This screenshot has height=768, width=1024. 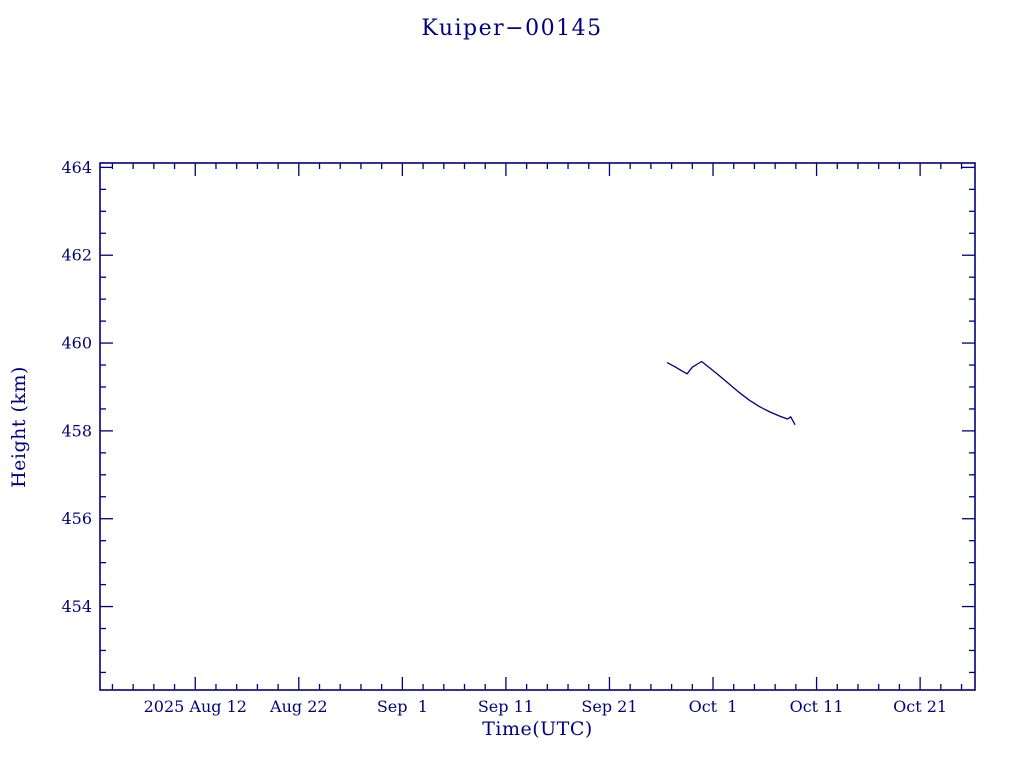 I want to click on x-tick-label: Oct 11, so click(x=817, y=706).